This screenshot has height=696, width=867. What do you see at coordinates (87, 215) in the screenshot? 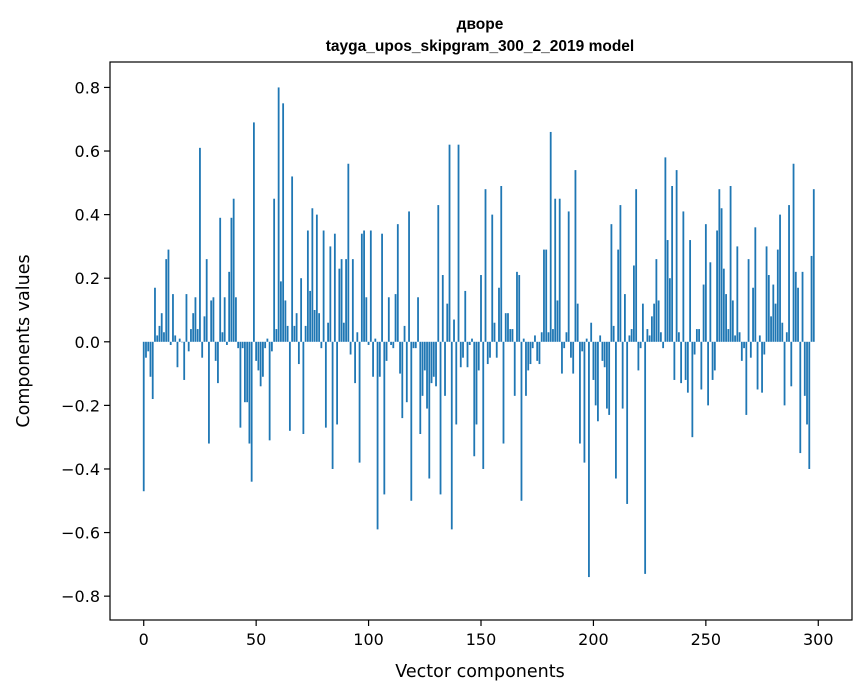
I see `y-tick-label: 0.4` at bounding box center [87, 215].